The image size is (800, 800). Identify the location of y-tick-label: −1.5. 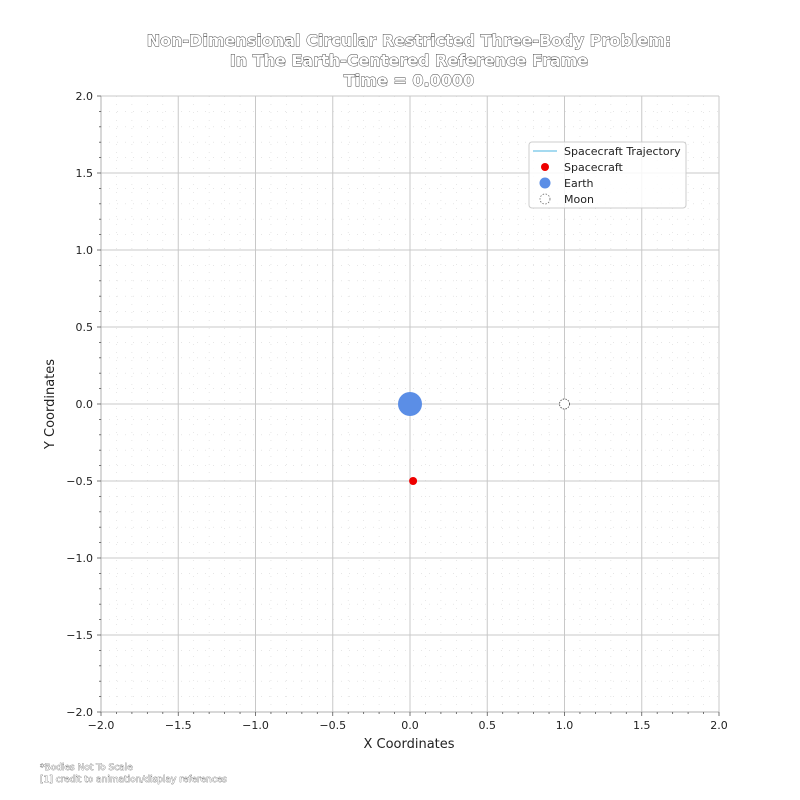
(79, 635).